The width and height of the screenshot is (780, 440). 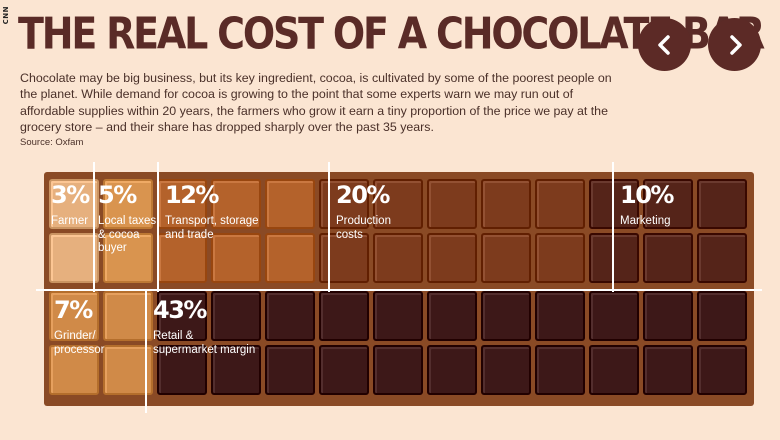 I want to click on divider-row, so click(x=399, y=290).